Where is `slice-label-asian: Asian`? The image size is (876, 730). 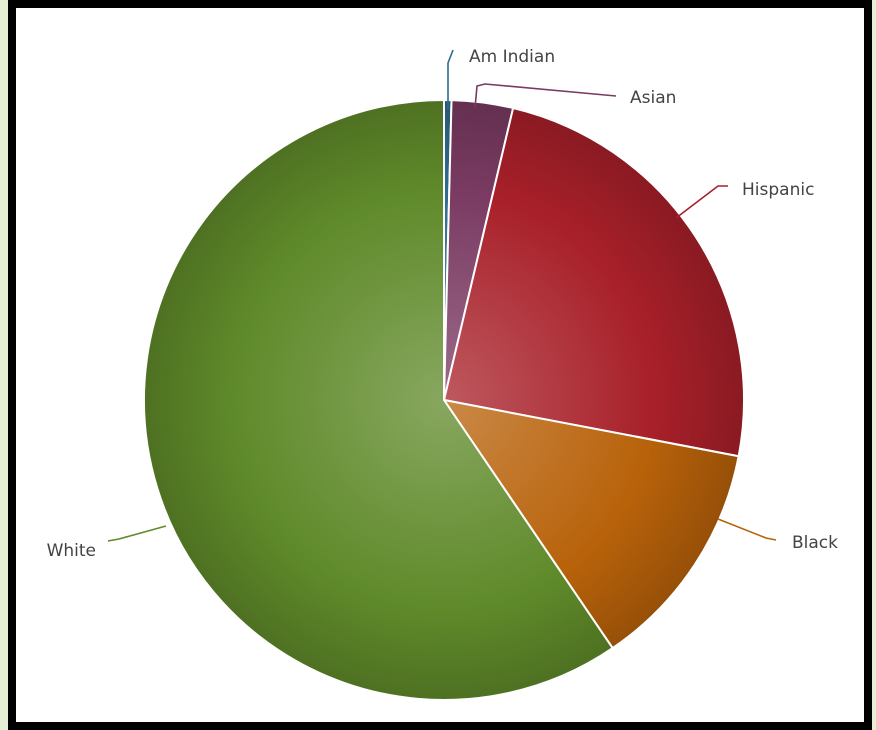 slice-label-asian: Asian is located at coordinates (653, 98).